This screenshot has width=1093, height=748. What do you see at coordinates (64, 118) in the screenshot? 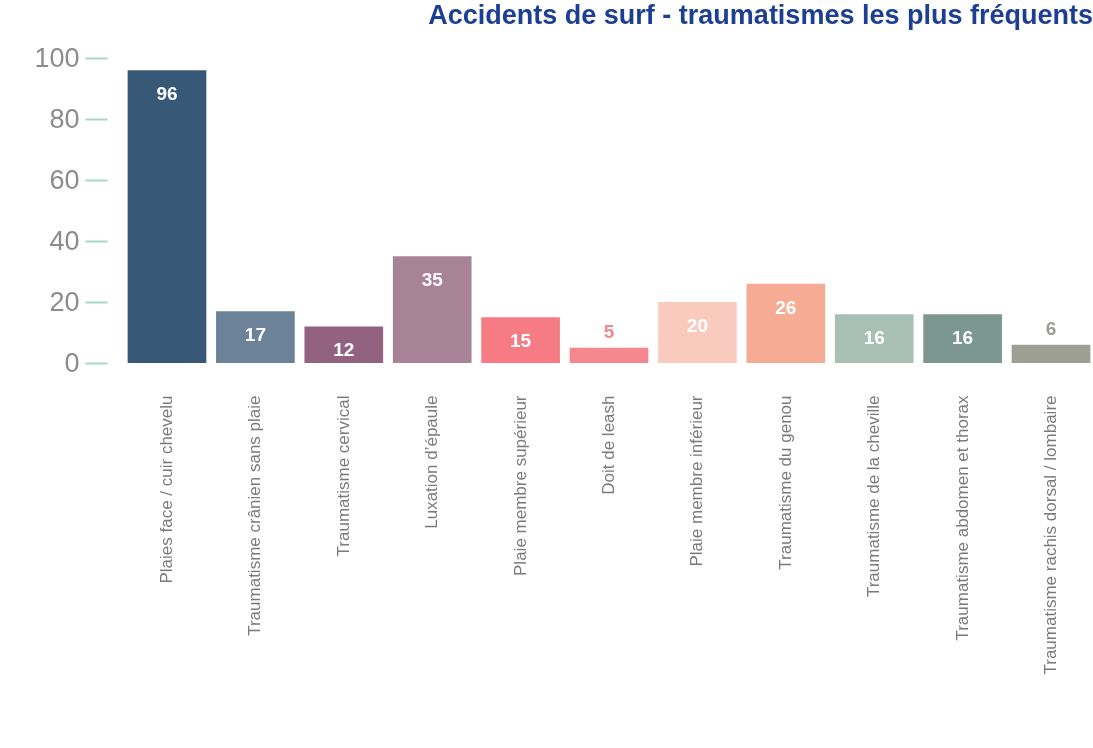
I see `y-tick-label: 80` at bounding box center [64, 118].